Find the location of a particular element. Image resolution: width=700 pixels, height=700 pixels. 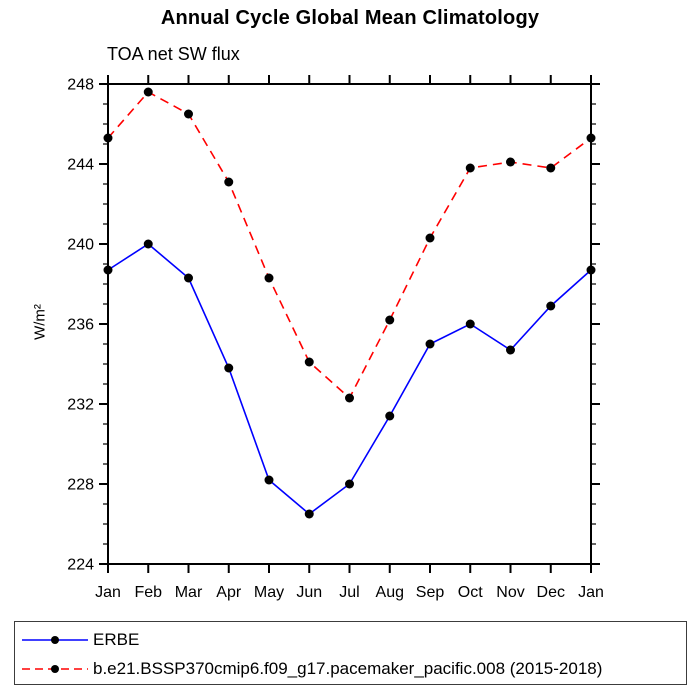

legend-label: ERBE is located at coordinates (116, 639).